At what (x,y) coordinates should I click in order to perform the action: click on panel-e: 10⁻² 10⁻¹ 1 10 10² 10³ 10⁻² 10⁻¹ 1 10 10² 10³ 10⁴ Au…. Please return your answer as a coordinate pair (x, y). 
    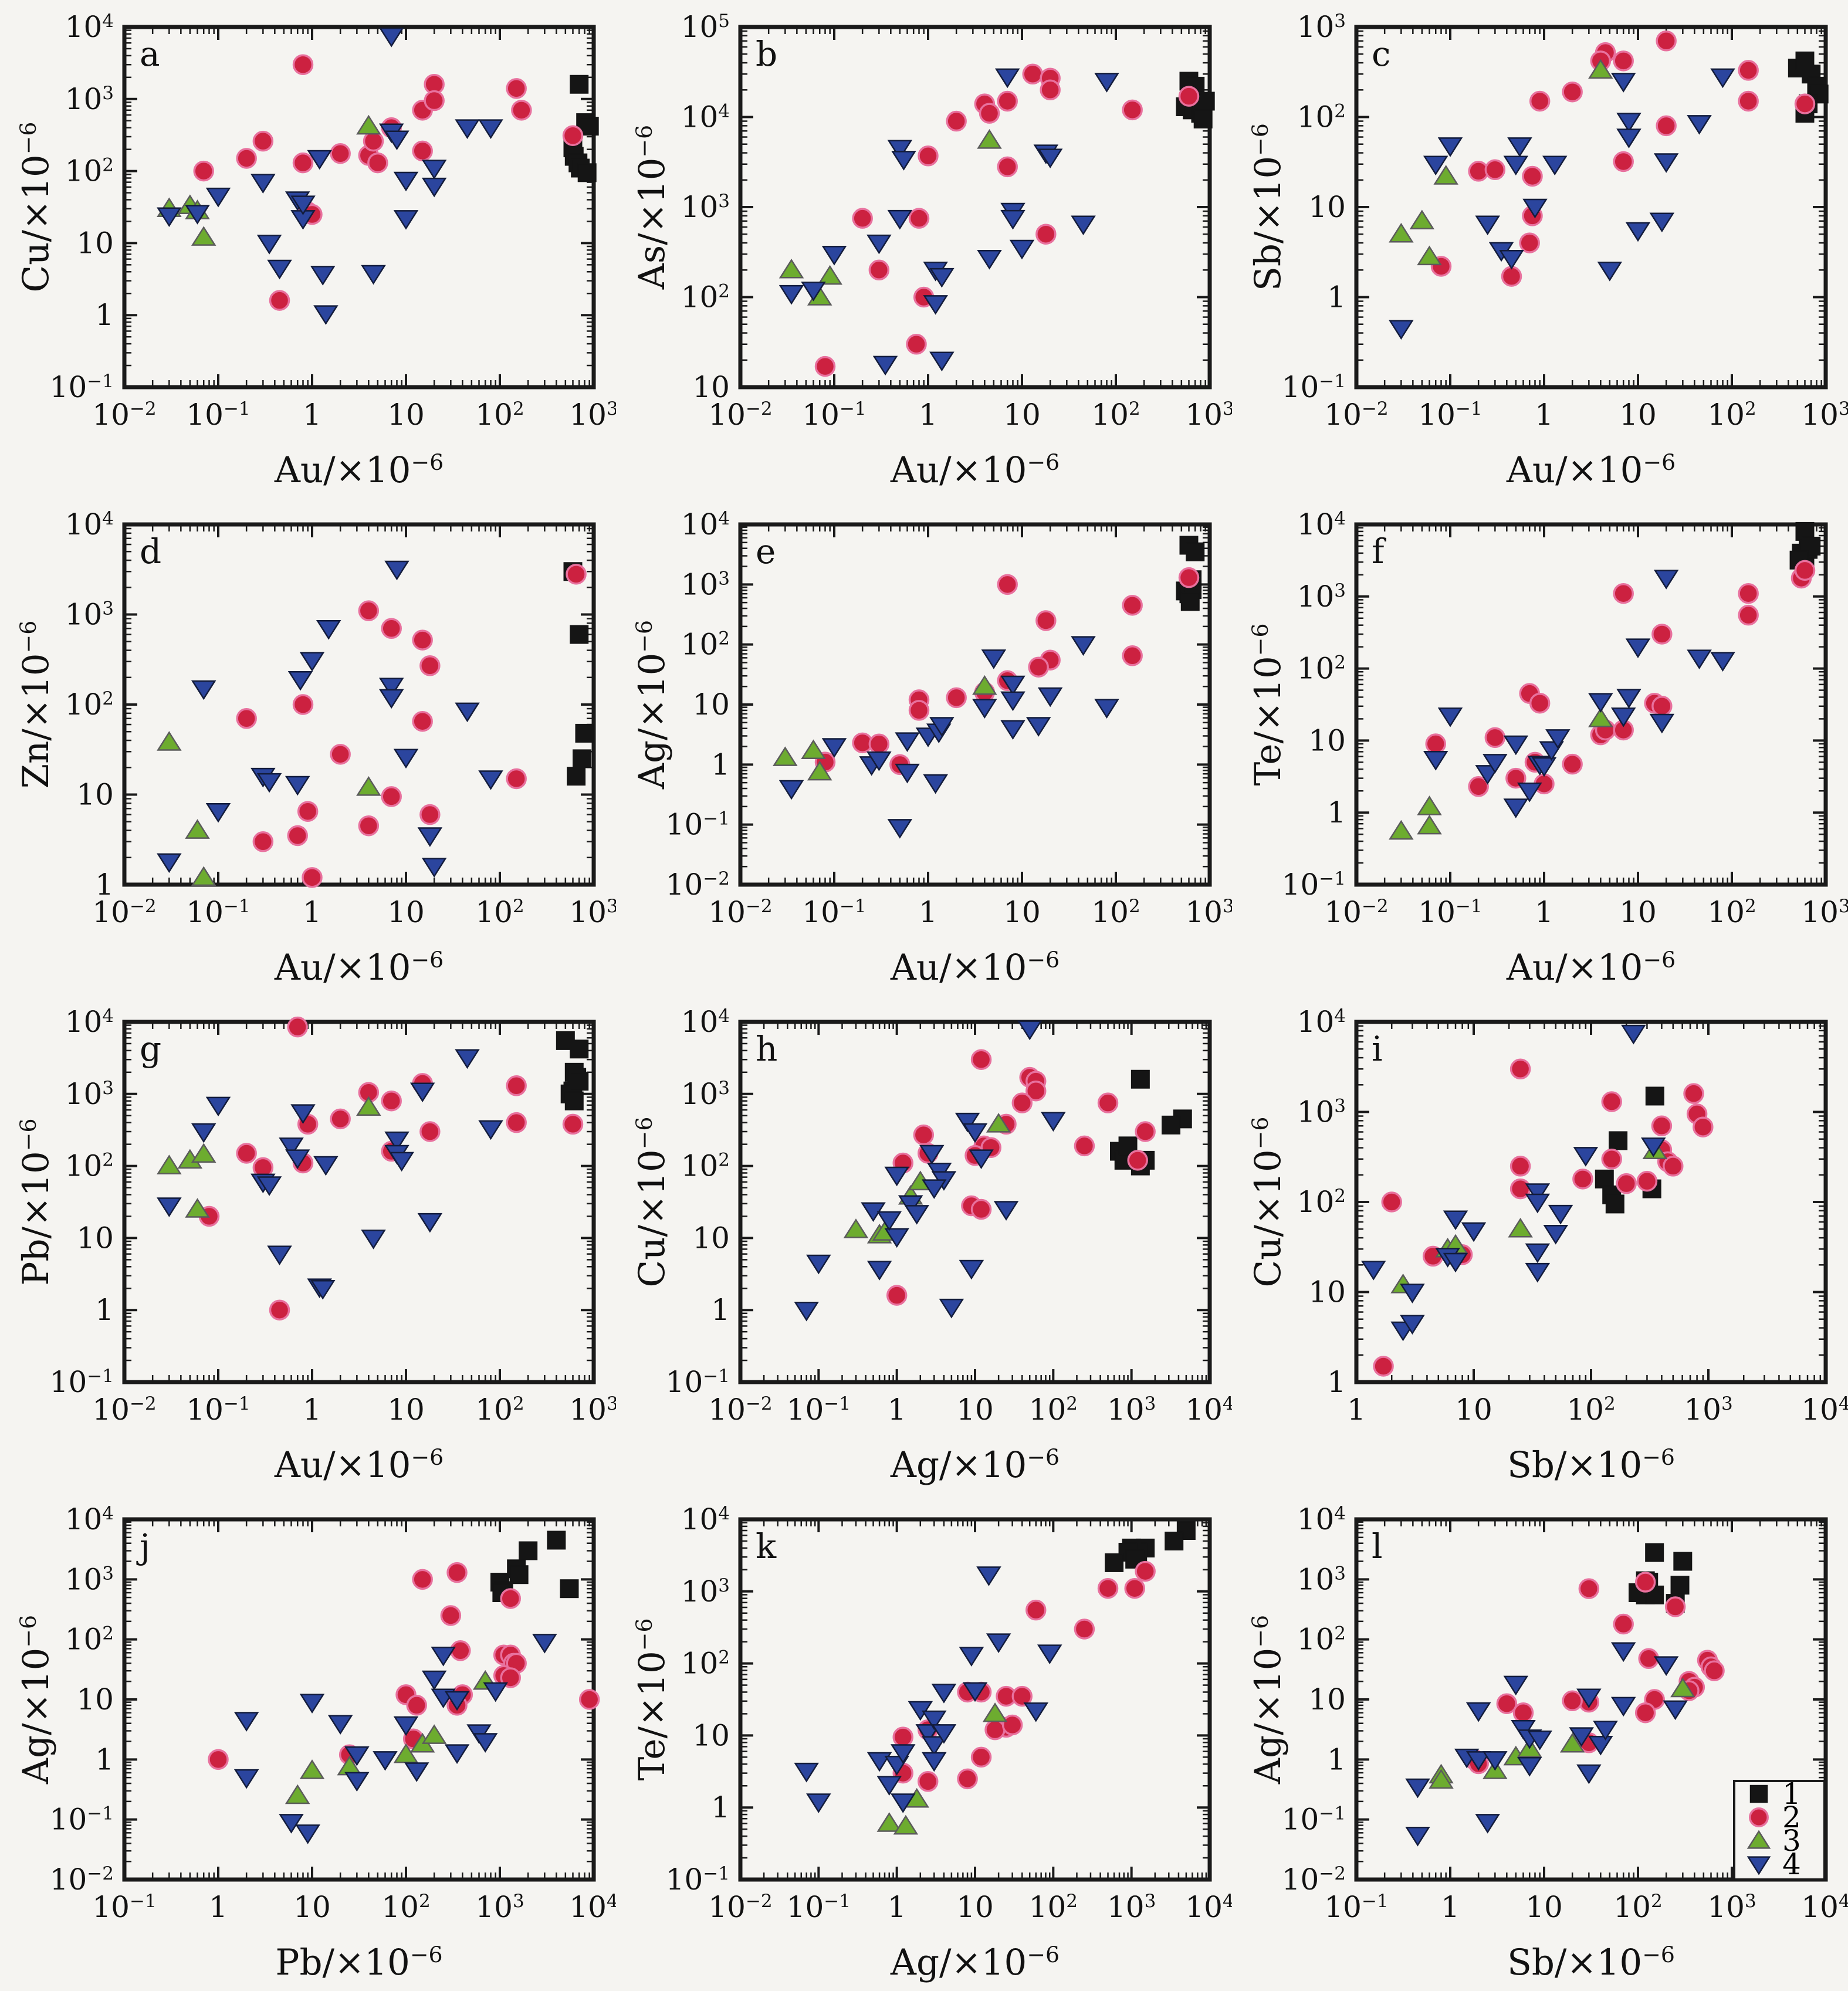
    Looking at the image, I should click on (924, 746).